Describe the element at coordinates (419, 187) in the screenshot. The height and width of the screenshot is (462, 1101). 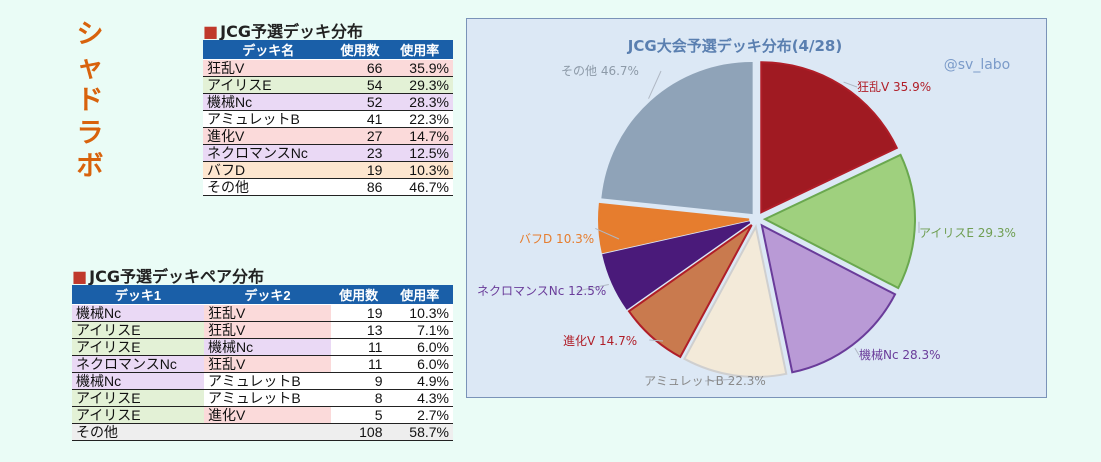
I see `rate-cell: 46.7%` at that location.